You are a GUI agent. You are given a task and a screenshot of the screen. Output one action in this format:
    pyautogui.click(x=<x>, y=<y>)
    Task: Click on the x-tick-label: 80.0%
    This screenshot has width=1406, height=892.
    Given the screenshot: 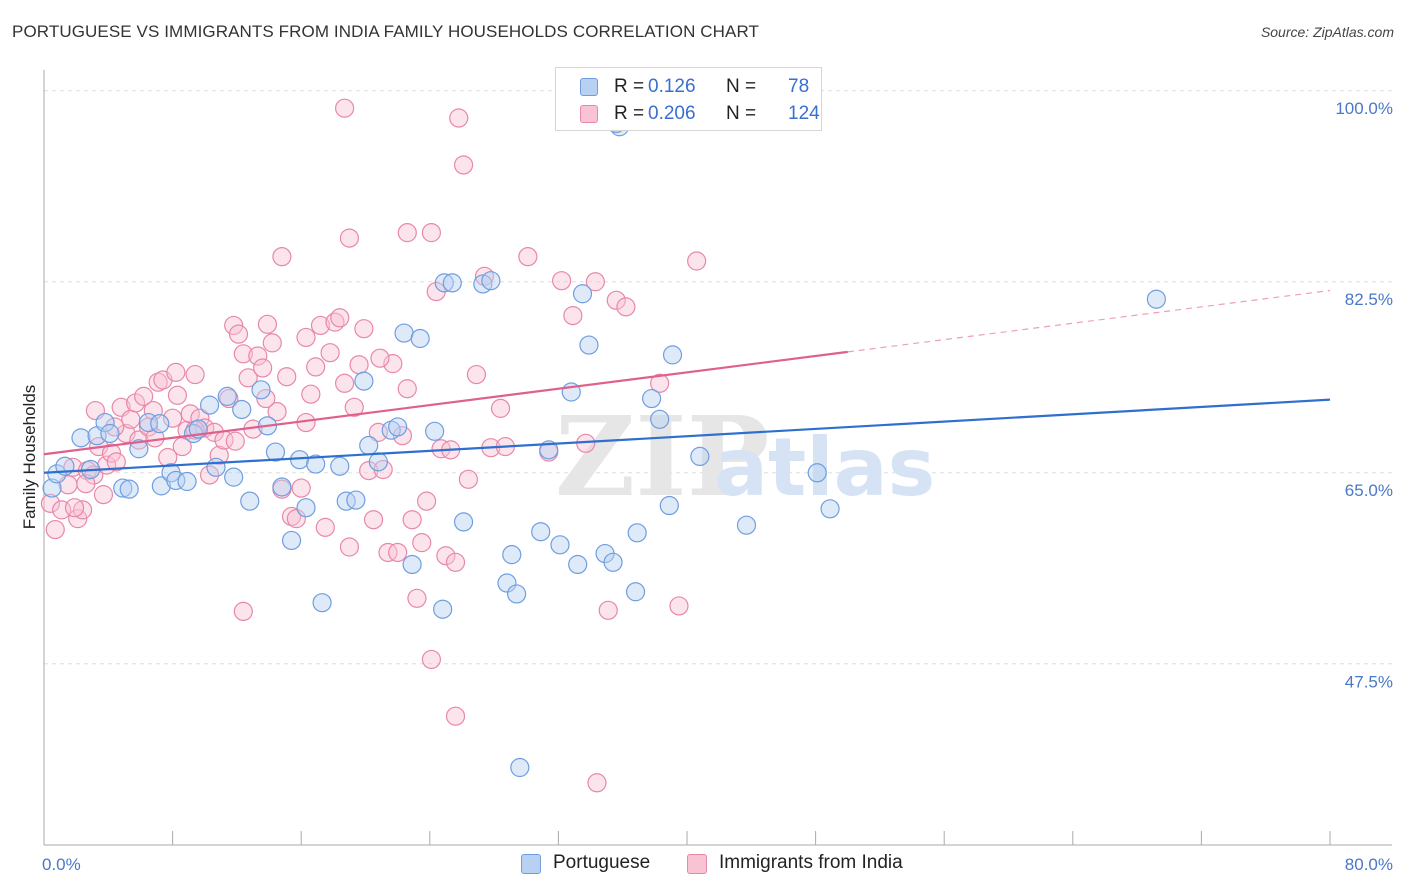 What is the action you would take?
    pyautogui.click(x=1369, y=864)
    